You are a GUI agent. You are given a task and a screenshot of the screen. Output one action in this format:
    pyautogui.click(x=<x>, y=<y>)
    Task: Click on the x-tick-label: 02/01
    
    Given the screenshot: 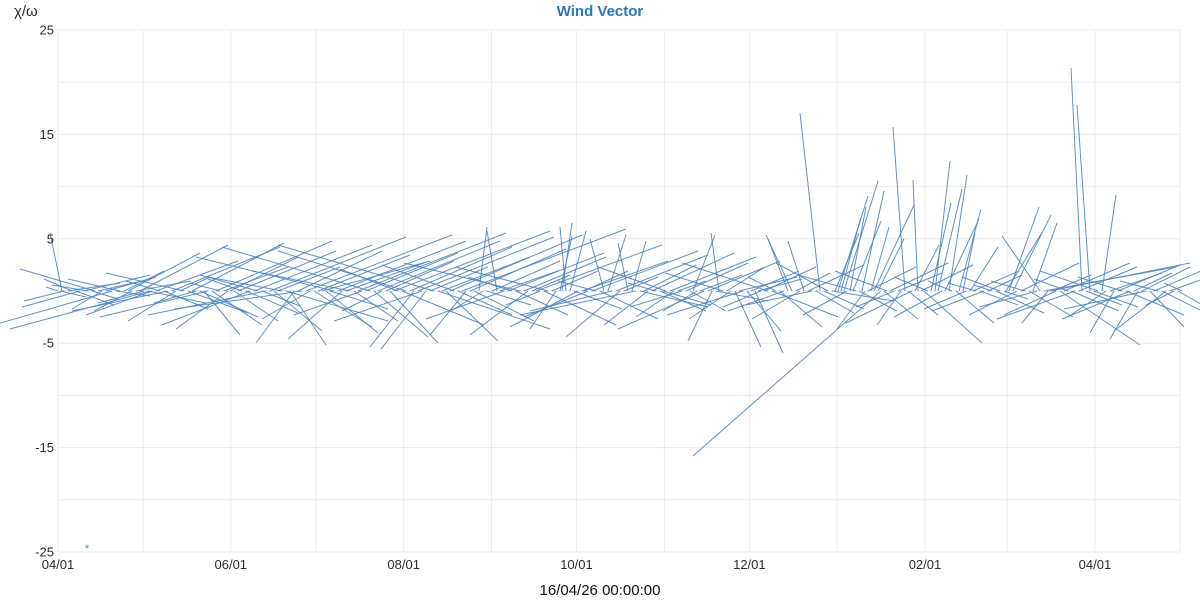 What is the action you would take?
    pyautogui.click(x=925, y=564)
    